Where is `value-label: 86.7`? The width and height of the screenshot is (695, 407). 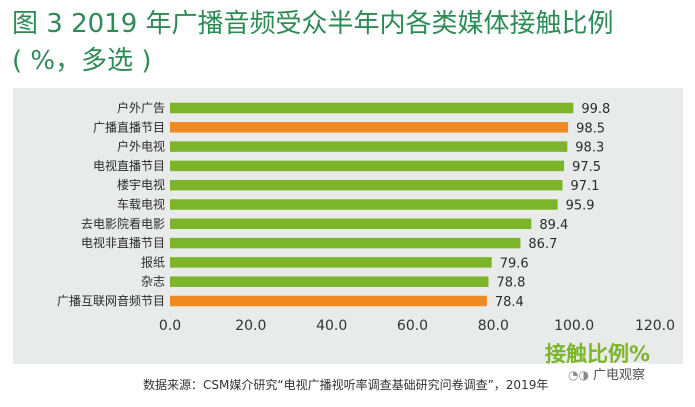
value-label: 86.7 is located at coordinates (542, 244).